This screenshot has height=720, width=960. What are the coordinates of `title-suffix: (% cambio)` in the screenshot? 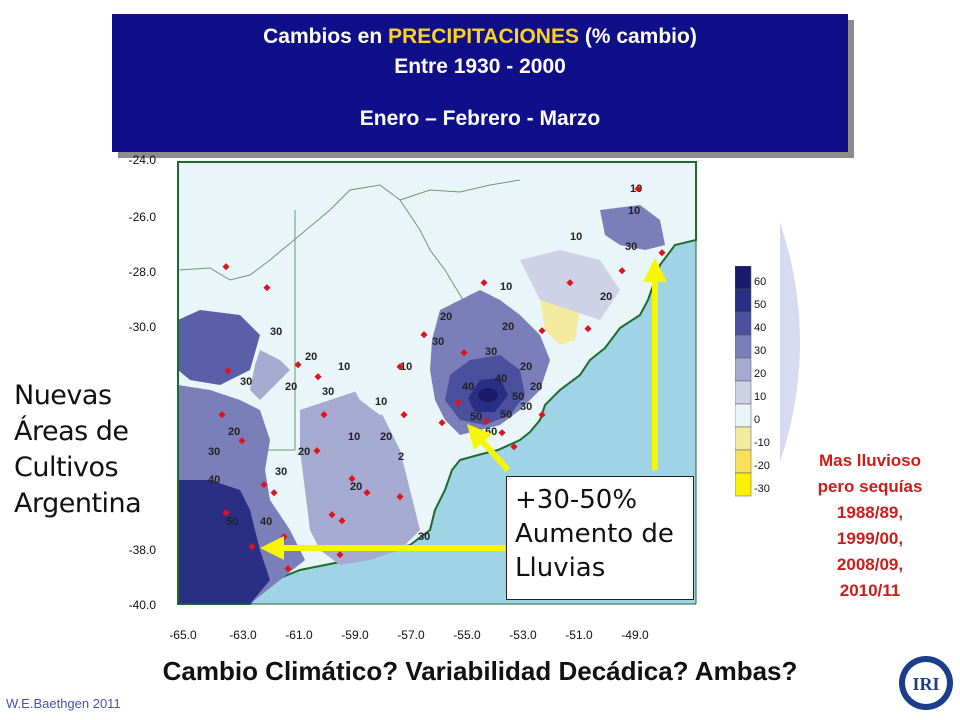 It's located at (637, 36).